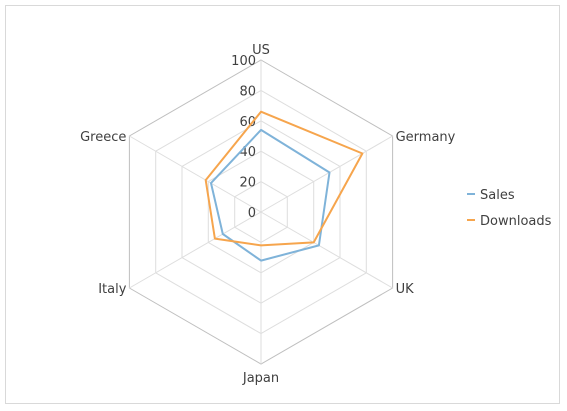 This screenshot has height=411, width=567. I want to click on legend-label: Downloads, so click(516, 221).